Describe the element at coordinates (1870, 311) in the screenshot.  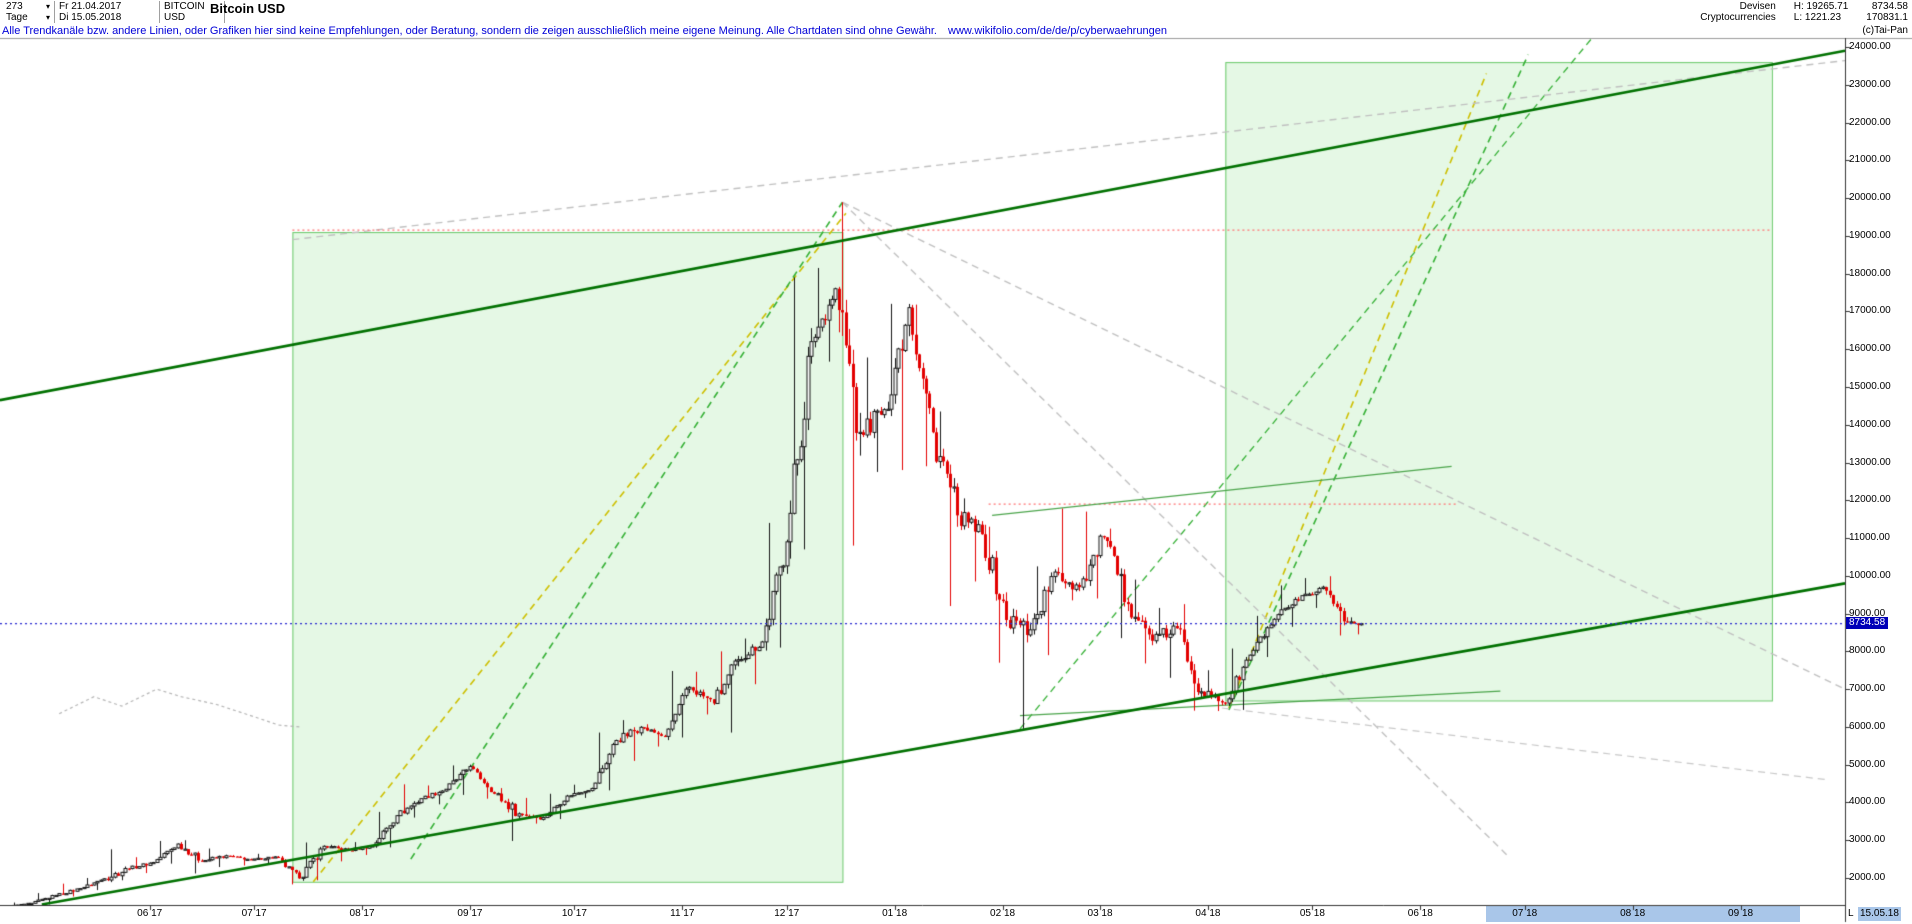
I see `price-tick-label: 17000.00` at that location.